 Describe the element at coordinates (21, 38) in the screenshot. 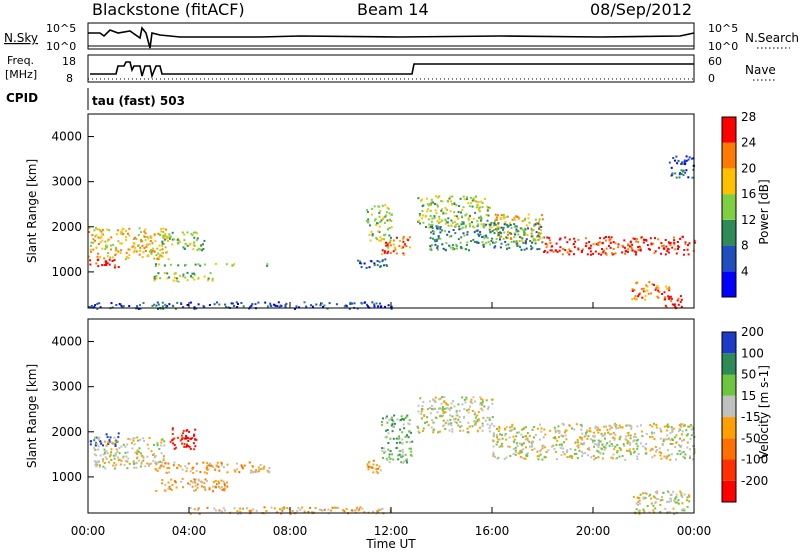

I see `nsky-label: N.Sky` at that location.